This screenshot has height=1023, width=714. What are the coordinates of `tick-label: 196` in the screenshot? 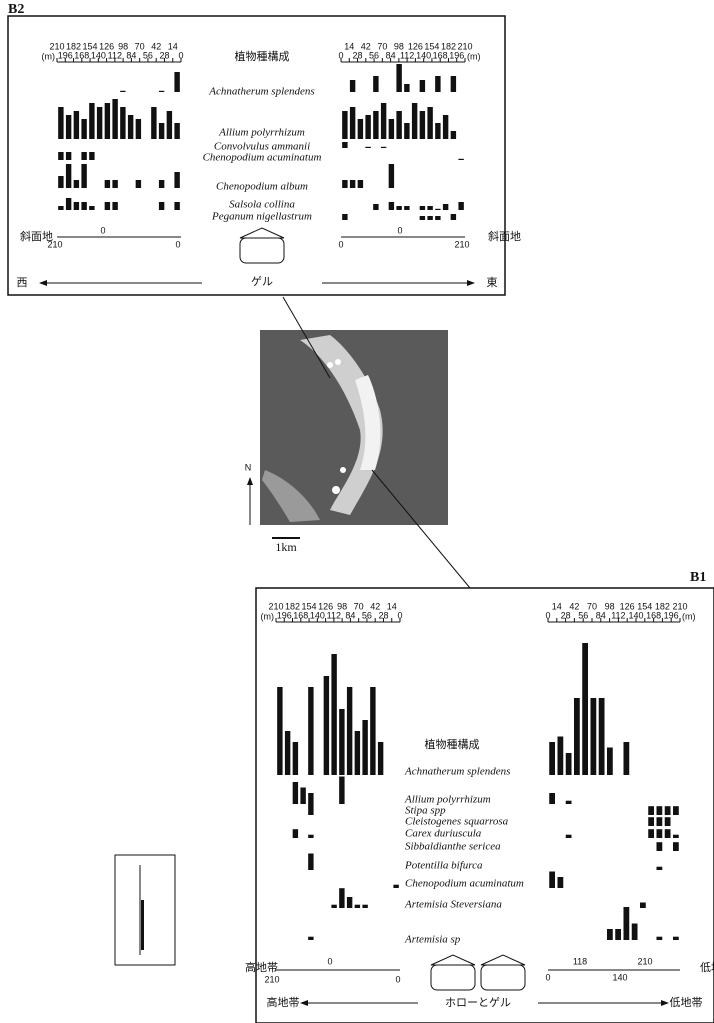 It's located at (284, 615).